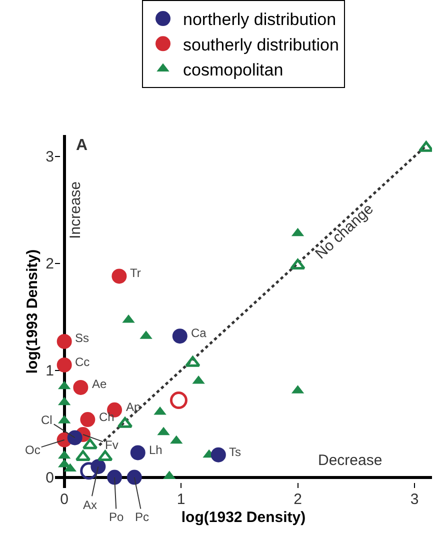  Describe the element at coordinates (155, 450) in the screenshot. I see `annotation: Lh` at that location.